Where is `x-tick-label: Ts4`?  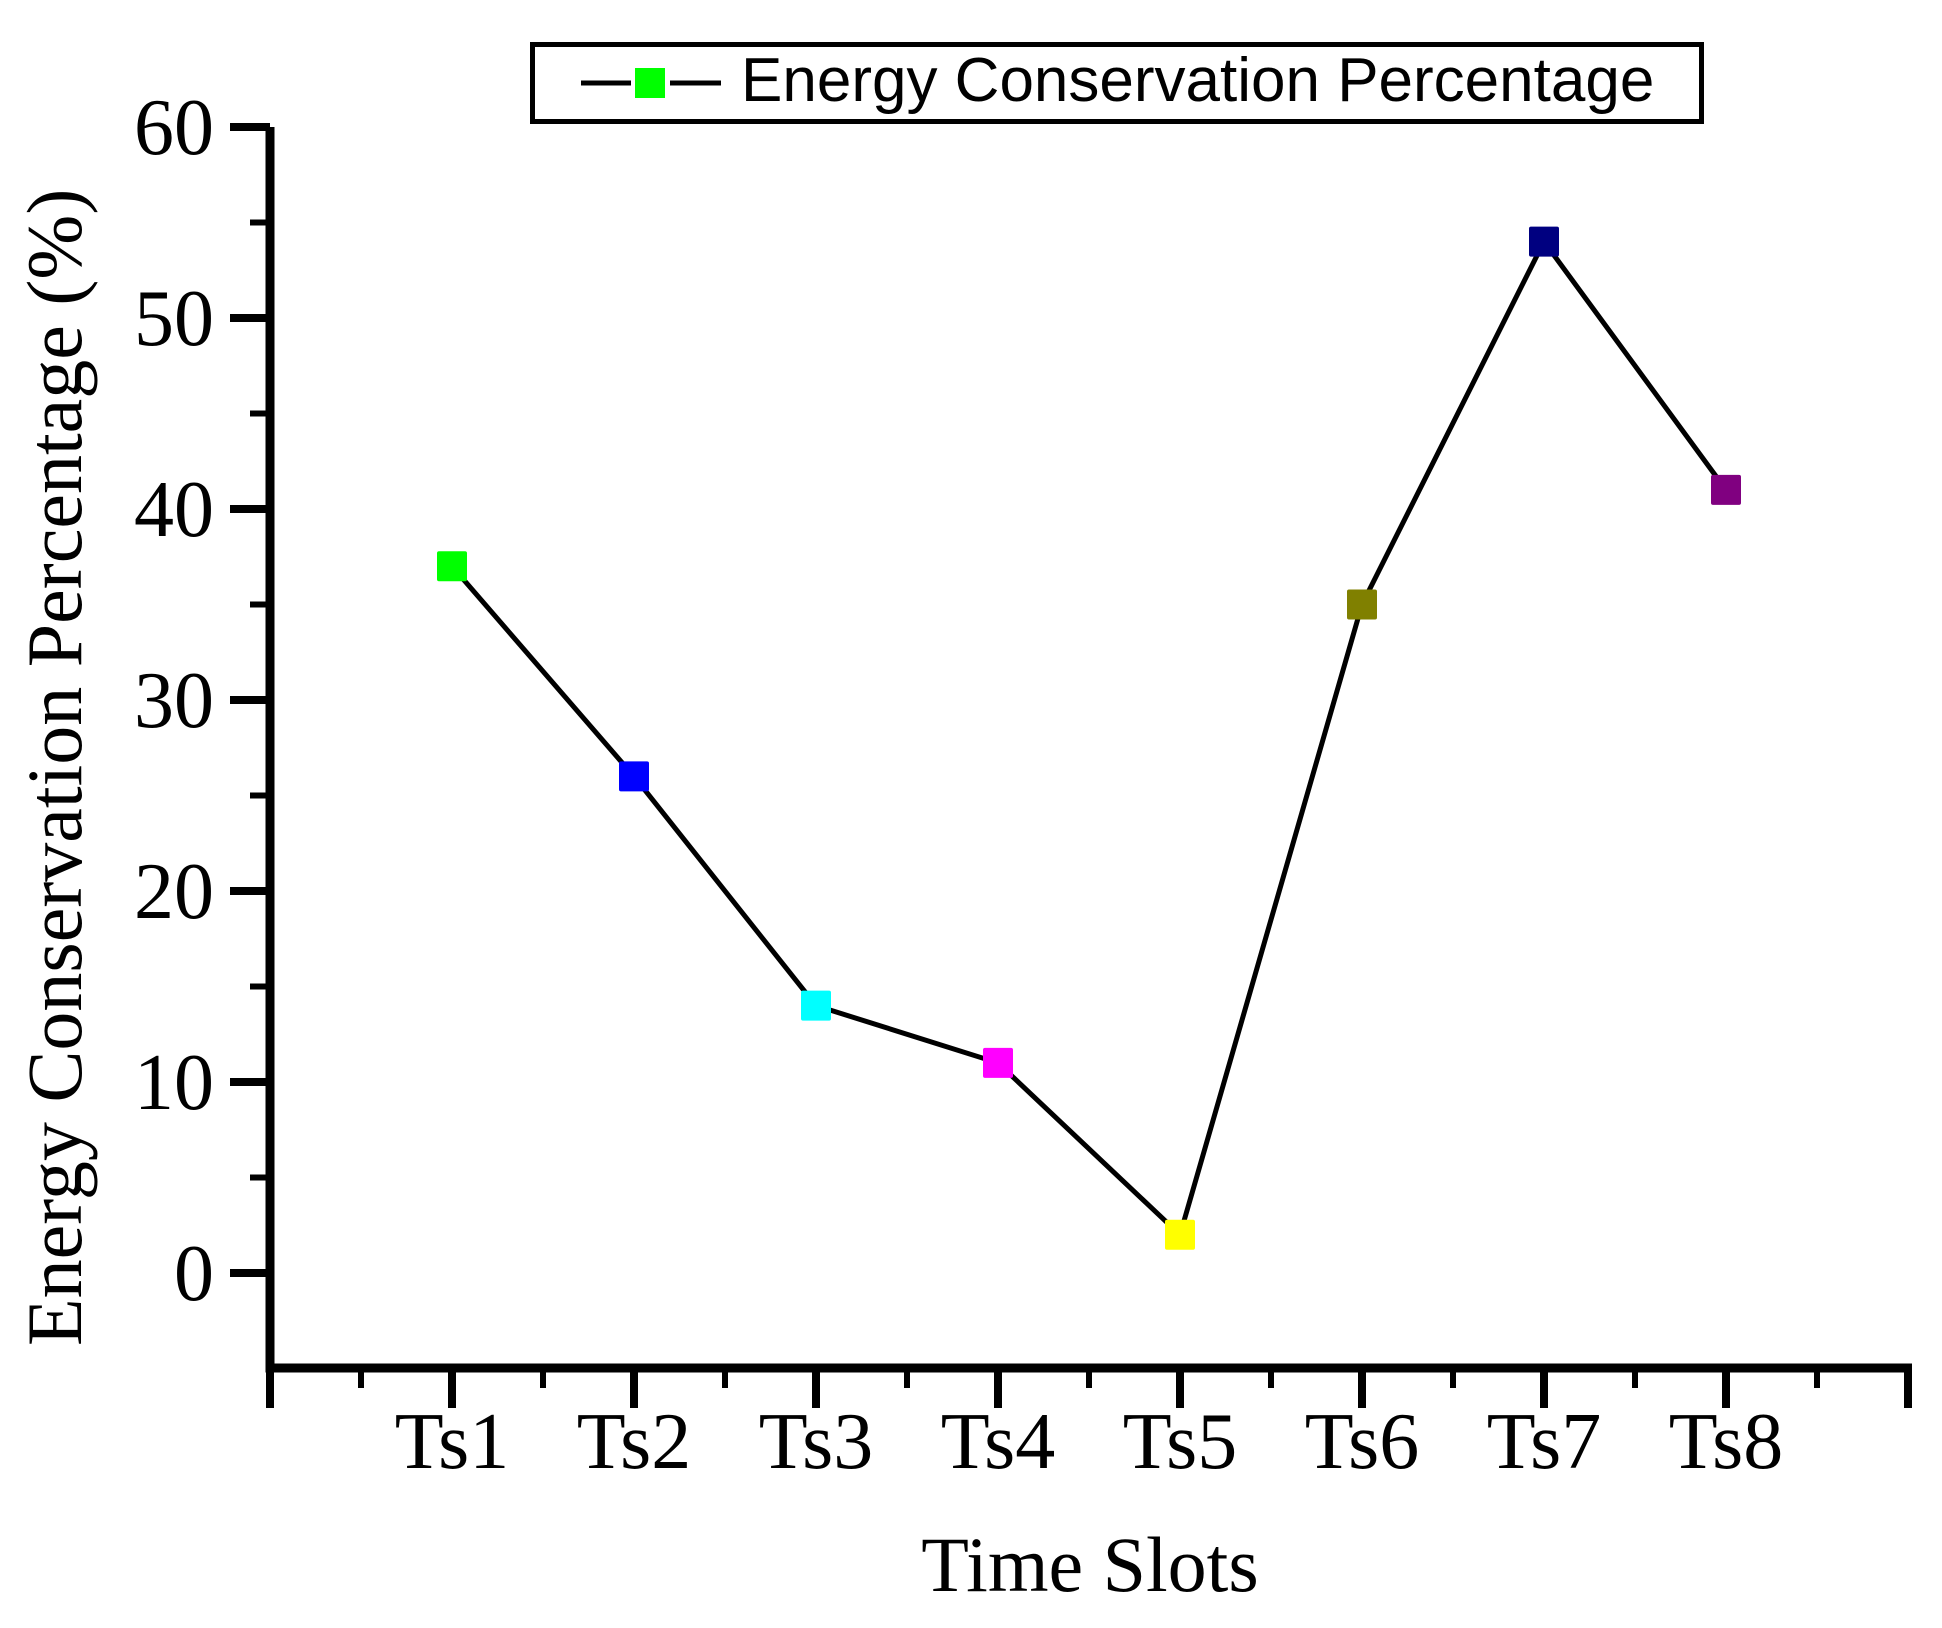 x-tick-label: Ts4 is located at coordinates (998, 1442).